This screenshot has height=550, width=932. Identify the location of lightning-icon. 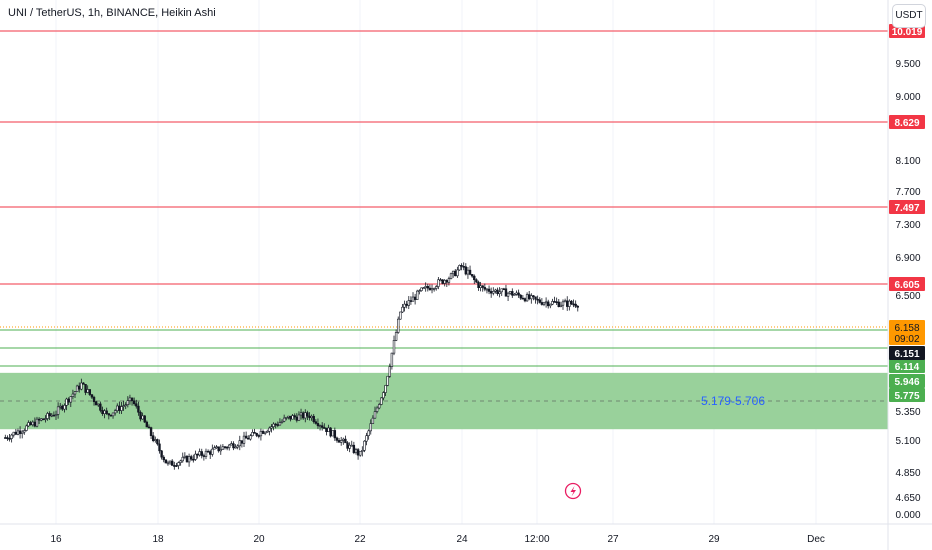
(573, 491).